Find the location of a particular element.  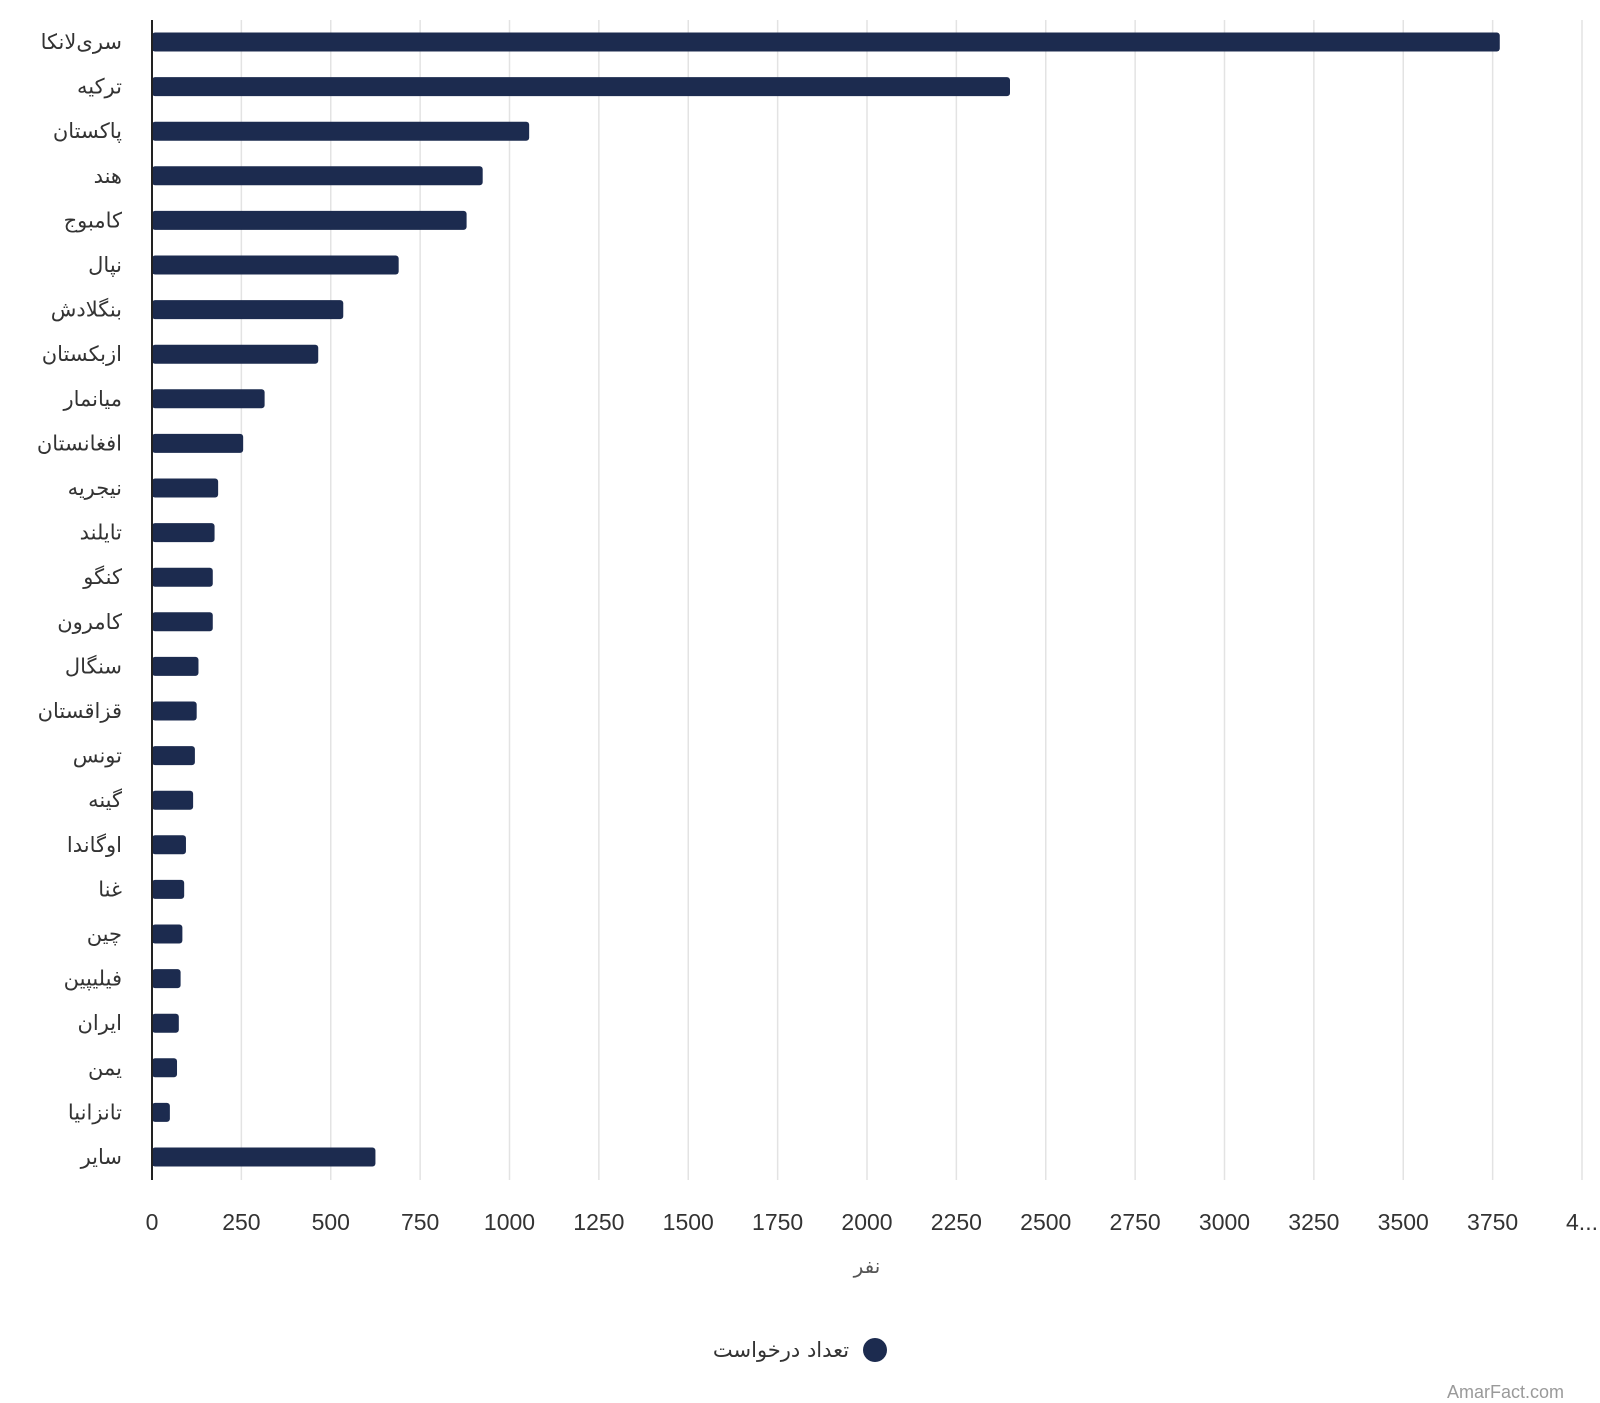

category-label: ترکیه is located at coordinates (99, 87).